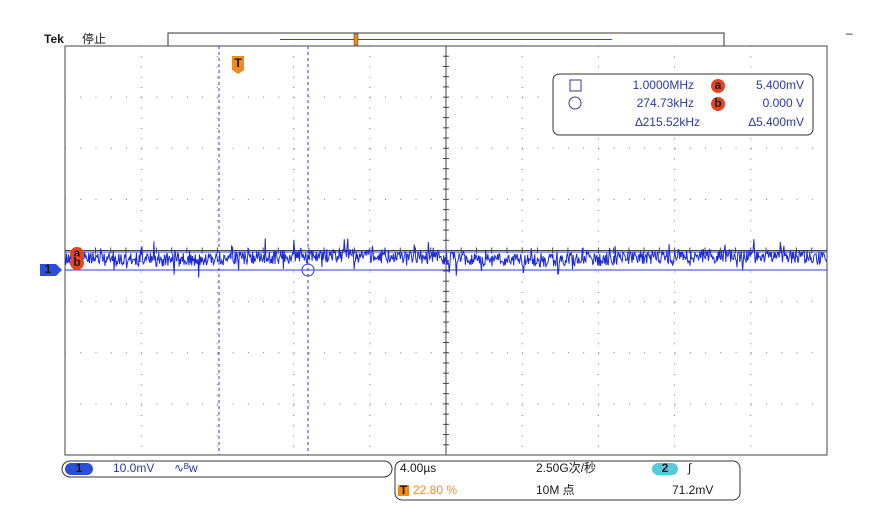  What do you see at coordinates (689, 468) in the screenshot?
I see `trigger-slope: ∫` at bounding box center [689, 468].